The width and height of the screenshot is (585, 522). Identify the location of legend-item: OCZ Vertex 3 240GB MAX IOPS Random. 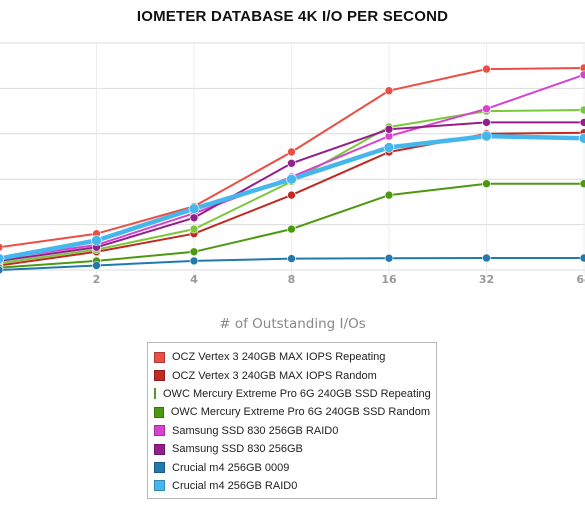
(292, 375).